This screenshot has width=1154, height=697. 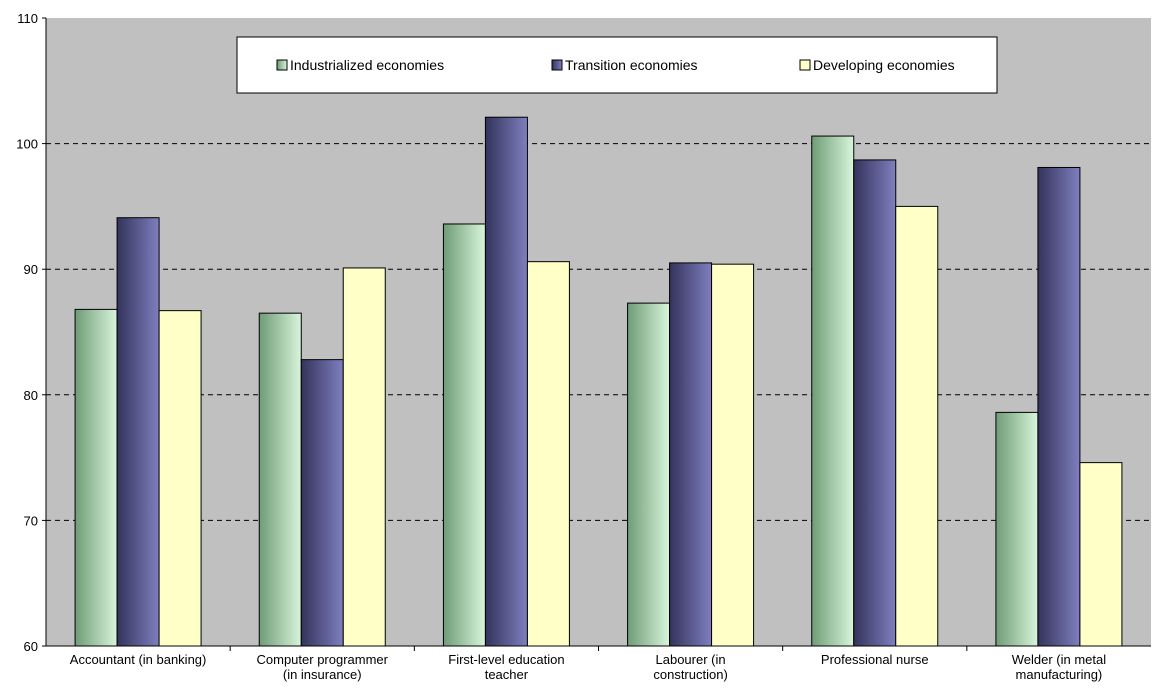 What do you see at coordinates (367, 65) in the screenshot?
I see `legend-label: Industrialized economies` at bounding box center [367, 65].